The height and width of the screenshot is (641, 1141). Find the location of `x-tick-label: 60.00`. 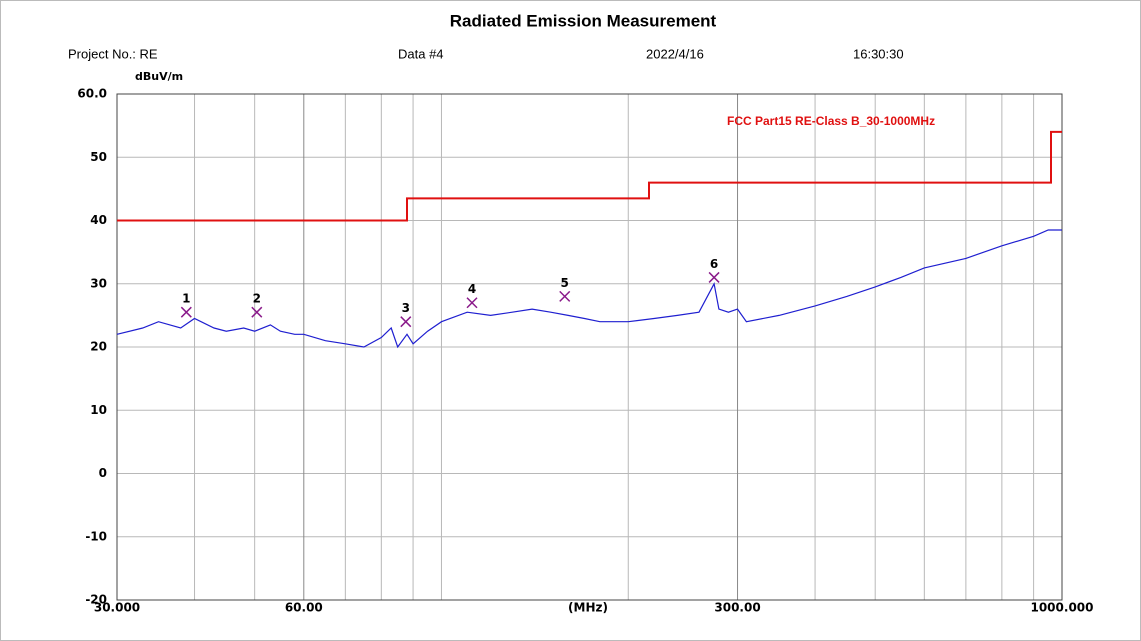

x-tick-label: 60.00 is located at coordinates (304, 608).